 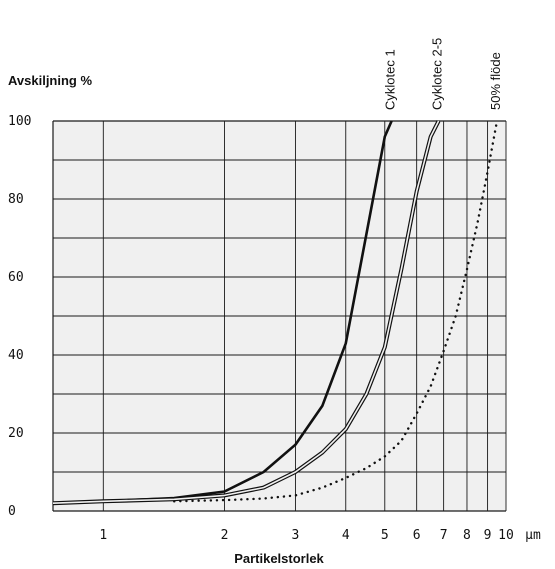 I want to click on series-label-1: Cyklotec 1, so click(x=390, y=79).